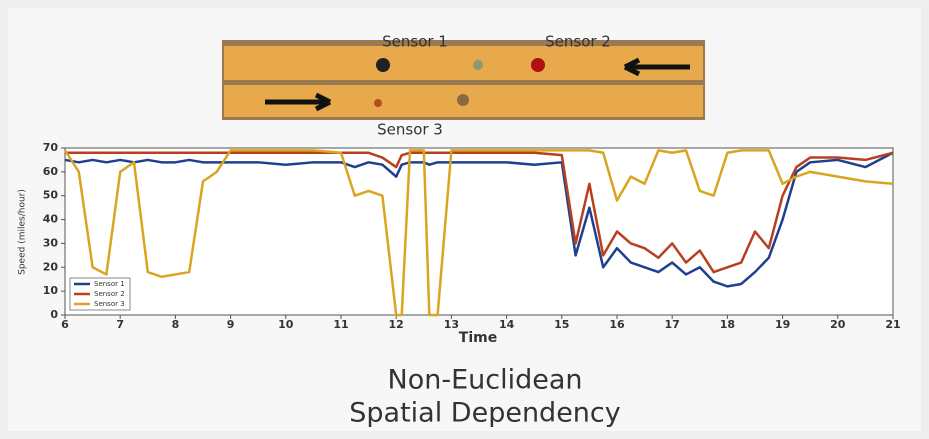 This screenshot has height=439, width=929. Describe the element at coordinates (485, 413) in the screenshot. I see `caption: Spatial Dependency` at that location.